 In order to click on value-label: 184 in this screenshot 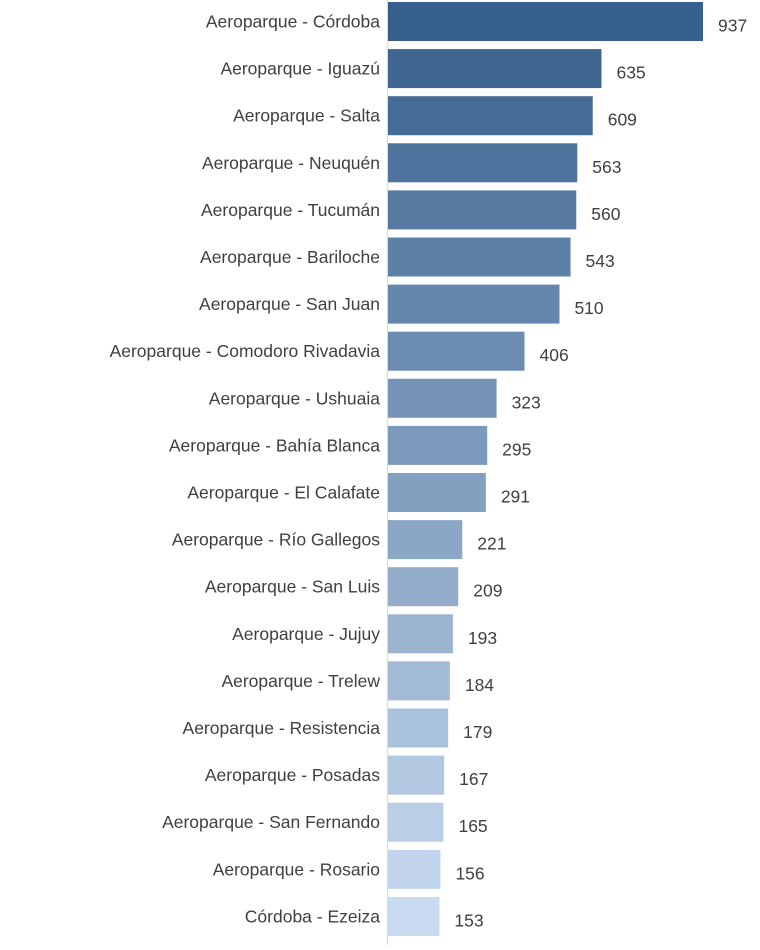, I will do `click(479, 685)`.